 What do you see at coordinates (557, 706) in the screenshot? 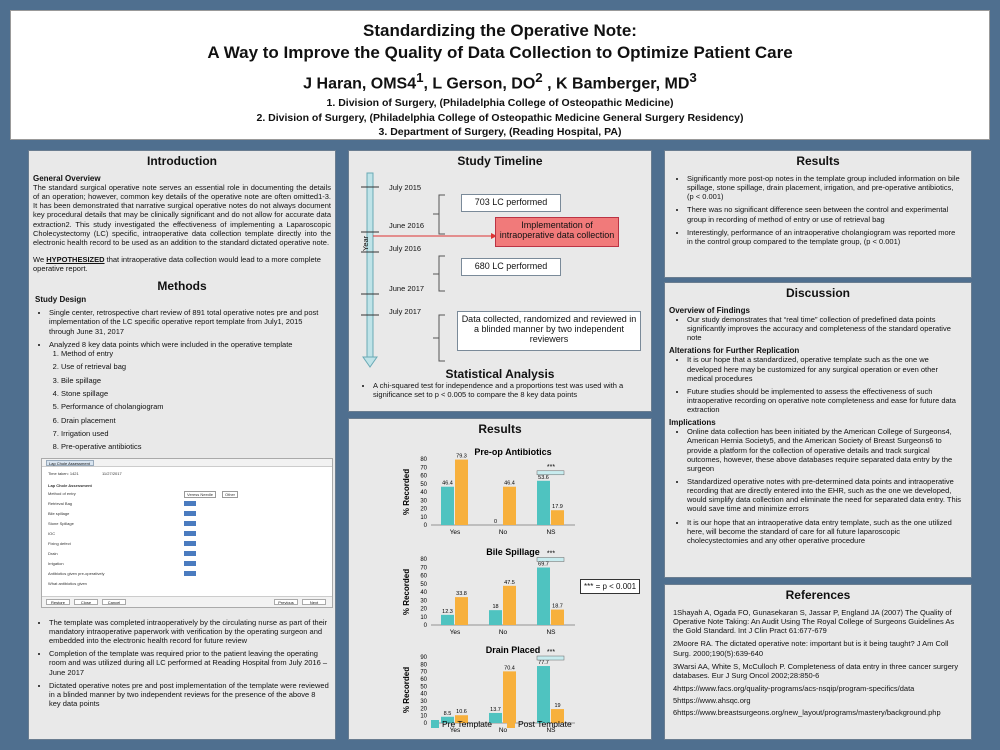
I see `data-label: 19` at bounding box center [557, 706].